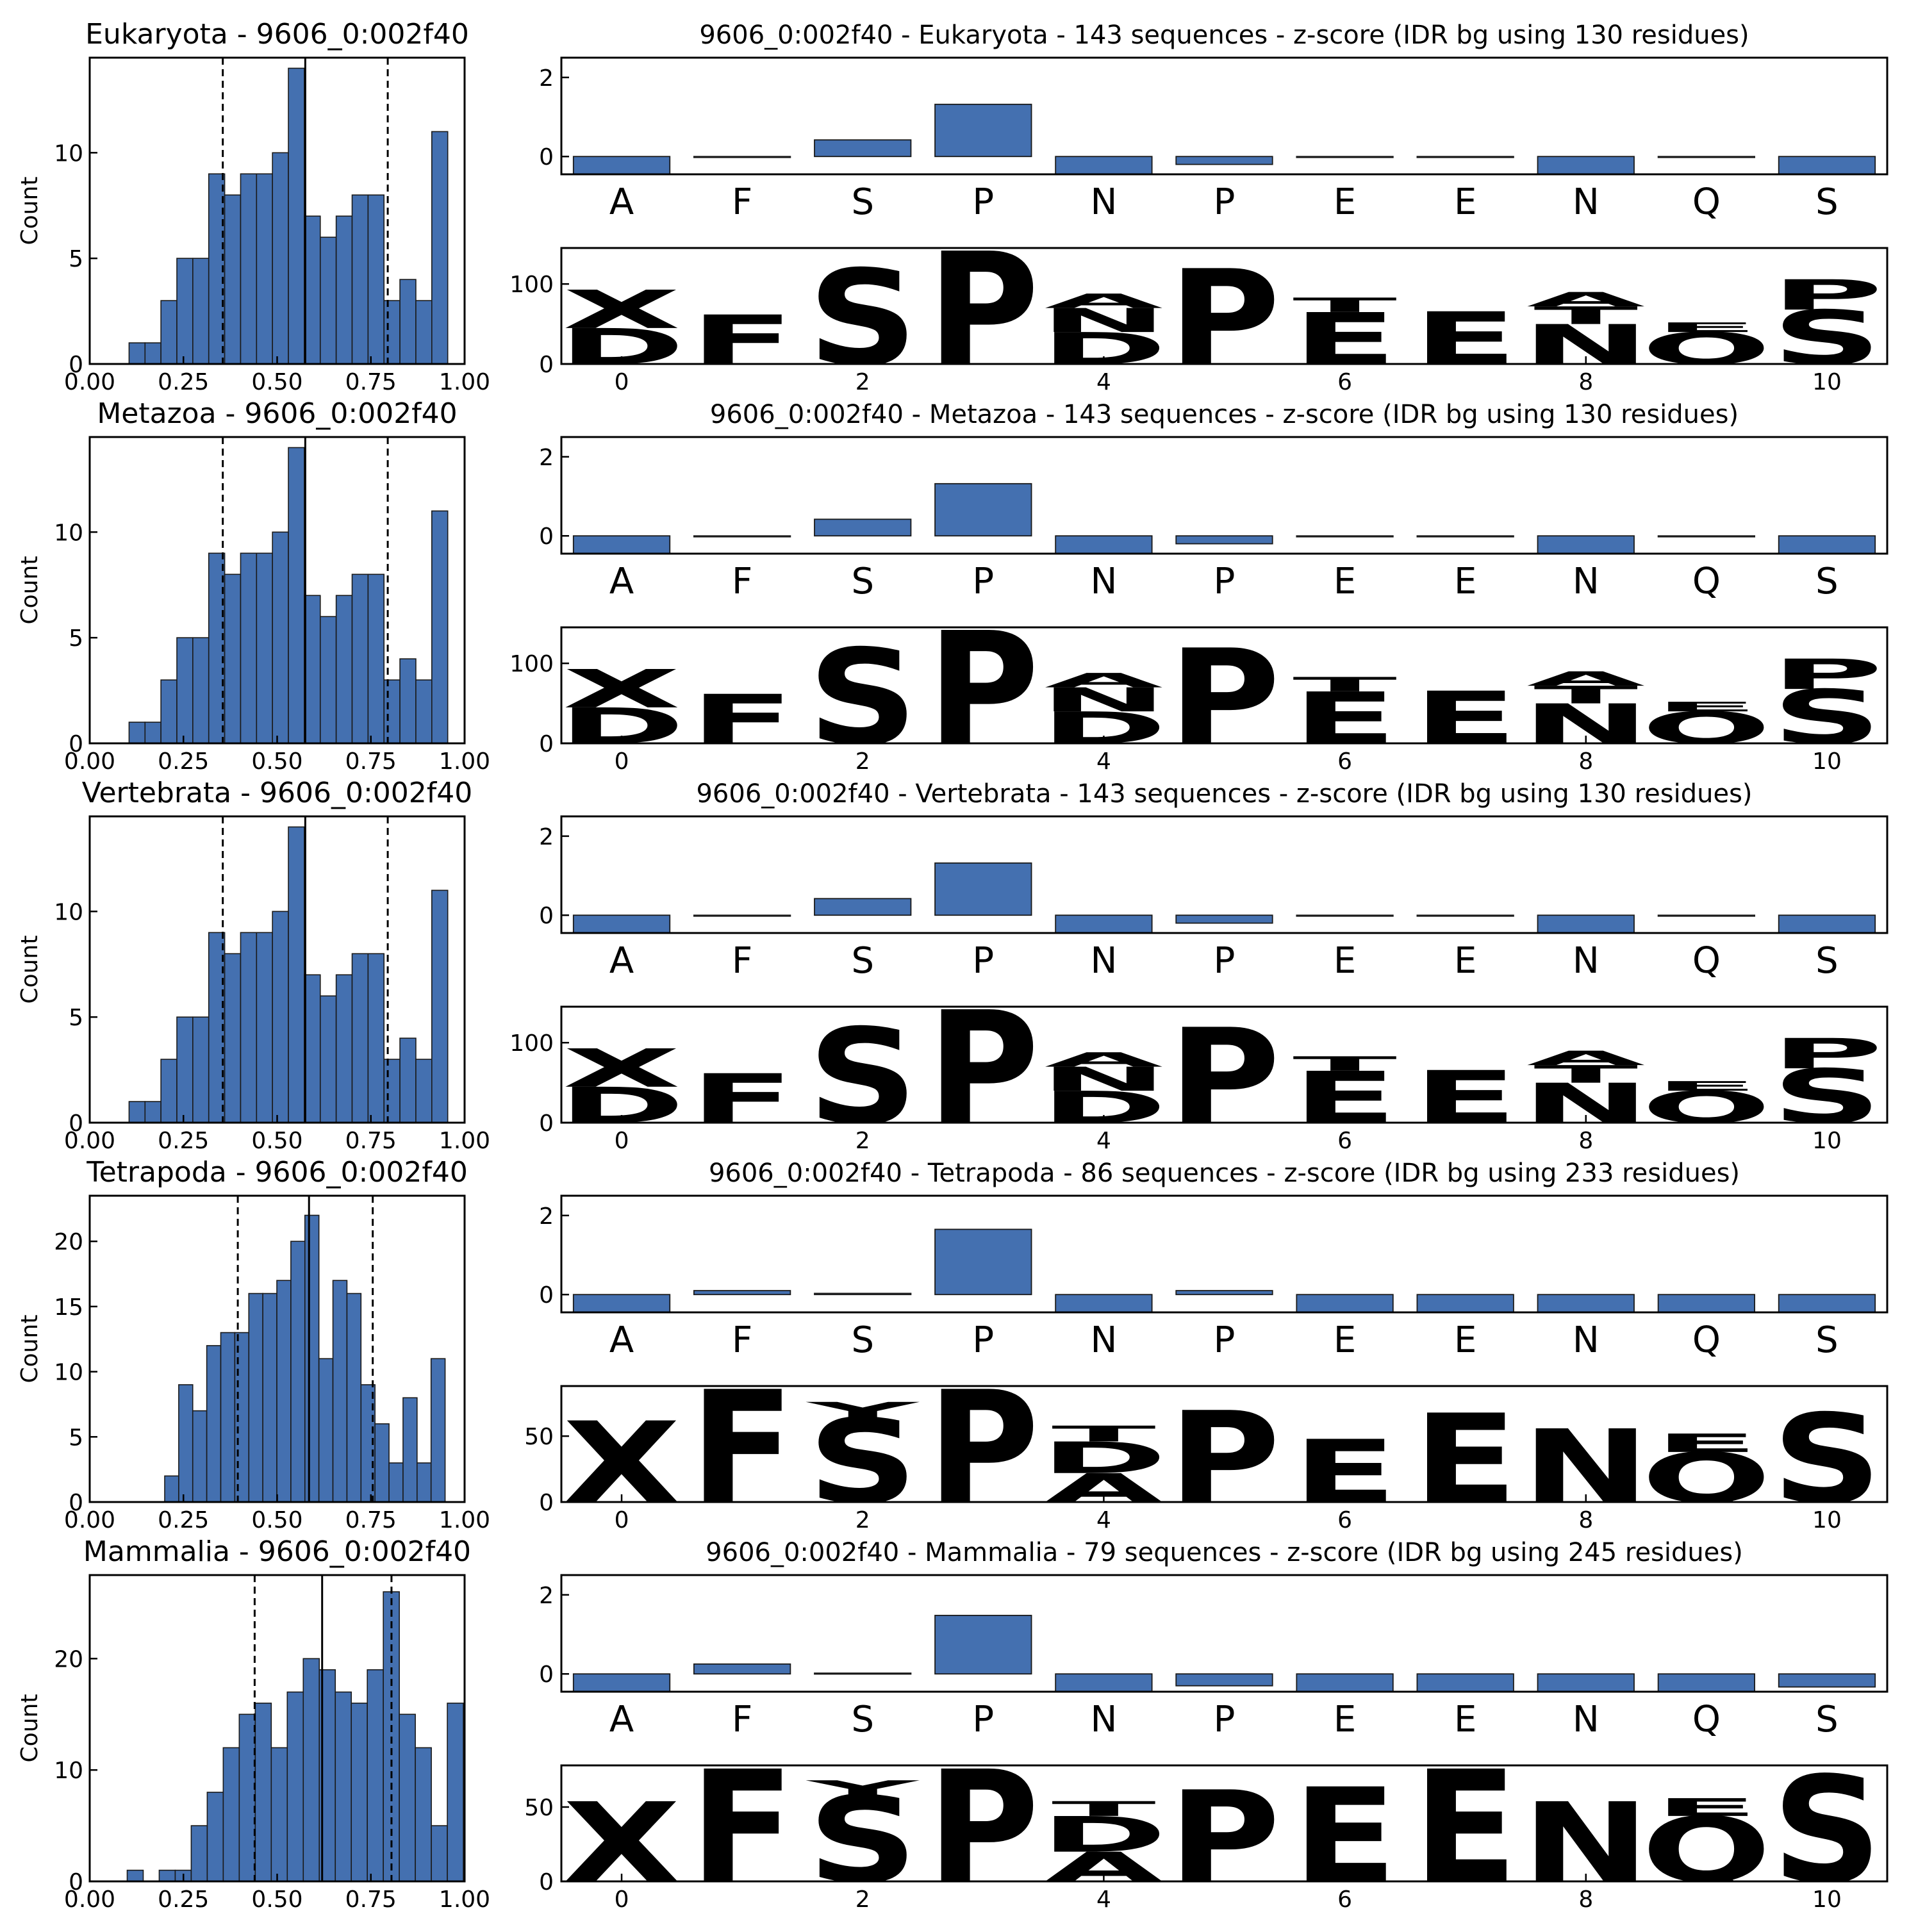  I want to click on y-tick-label: 5, so click(76, 259).